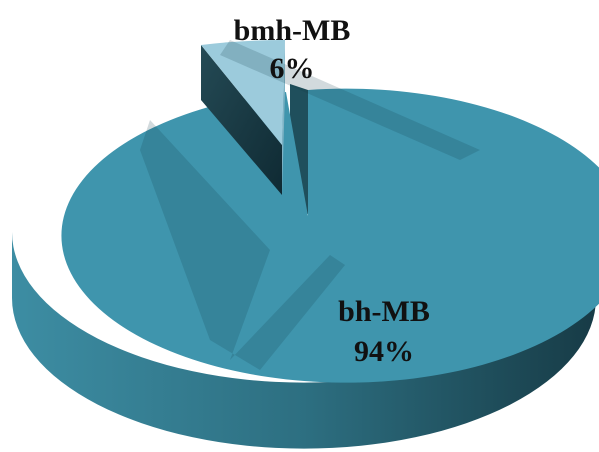  Describe the element at coordinates (292, 49) in the screenshot. I see `data-label-bmh-mb: bmh-MB 6%` at that location.